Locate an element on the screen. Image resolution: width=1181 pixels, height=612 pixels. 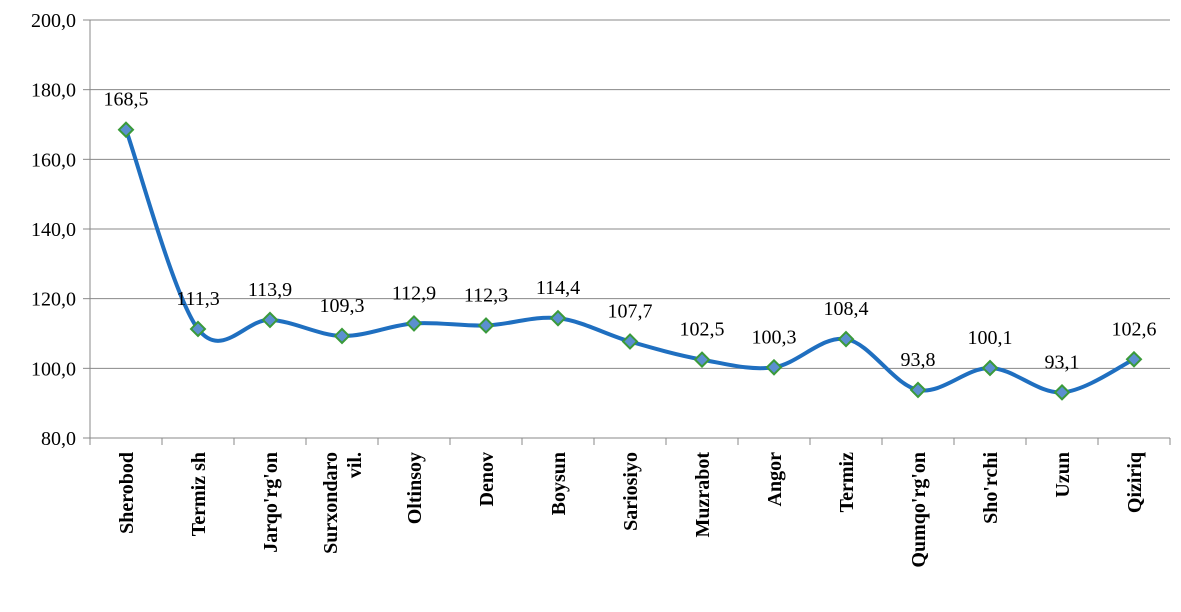
y-tick-label: 140,0 is located at coordinates (53, 230).